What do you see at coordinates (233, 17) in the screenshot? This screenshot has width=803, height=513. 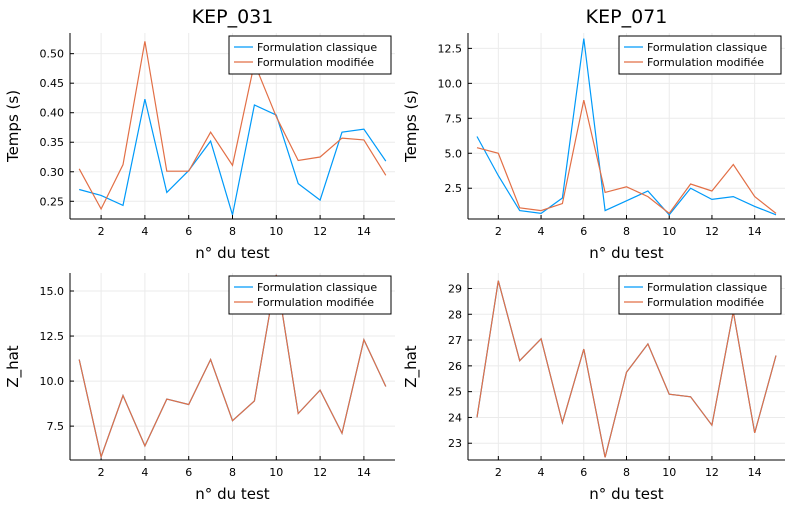 I see `chart-title: KEP_031` at bounding box center [233, 17].